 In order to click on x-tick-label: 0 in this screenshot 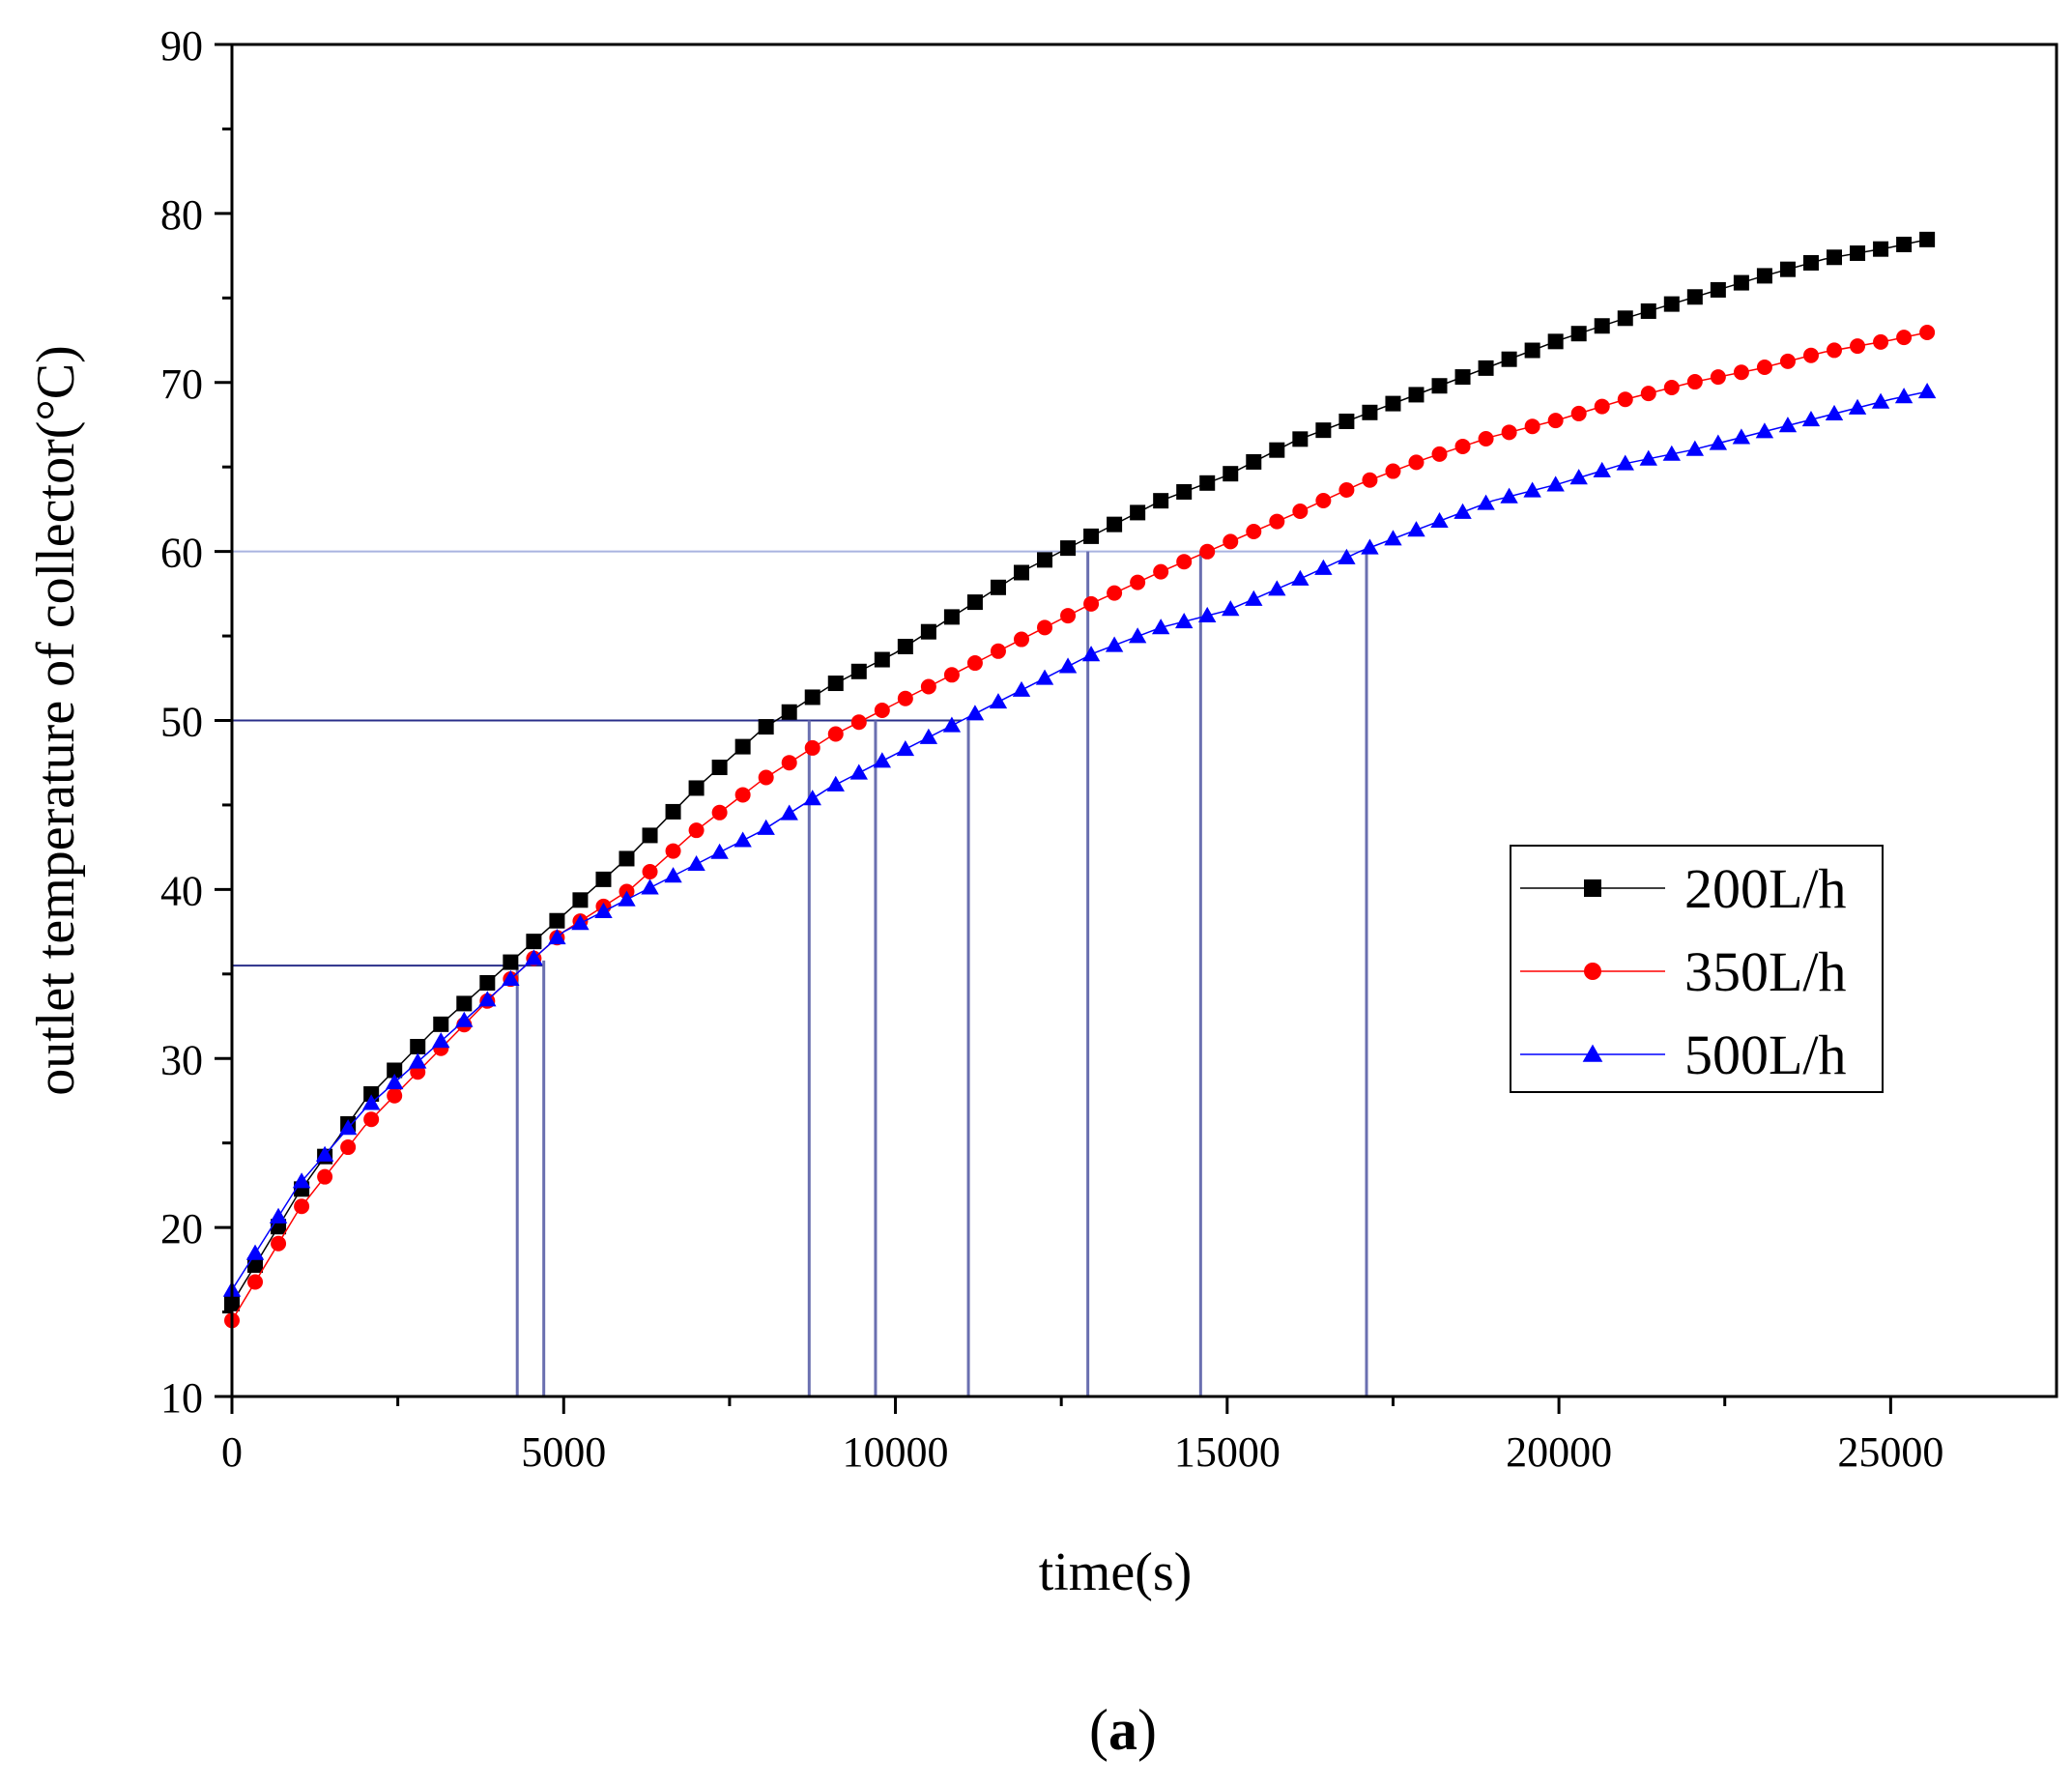, I will do `click(232, 1452)`.